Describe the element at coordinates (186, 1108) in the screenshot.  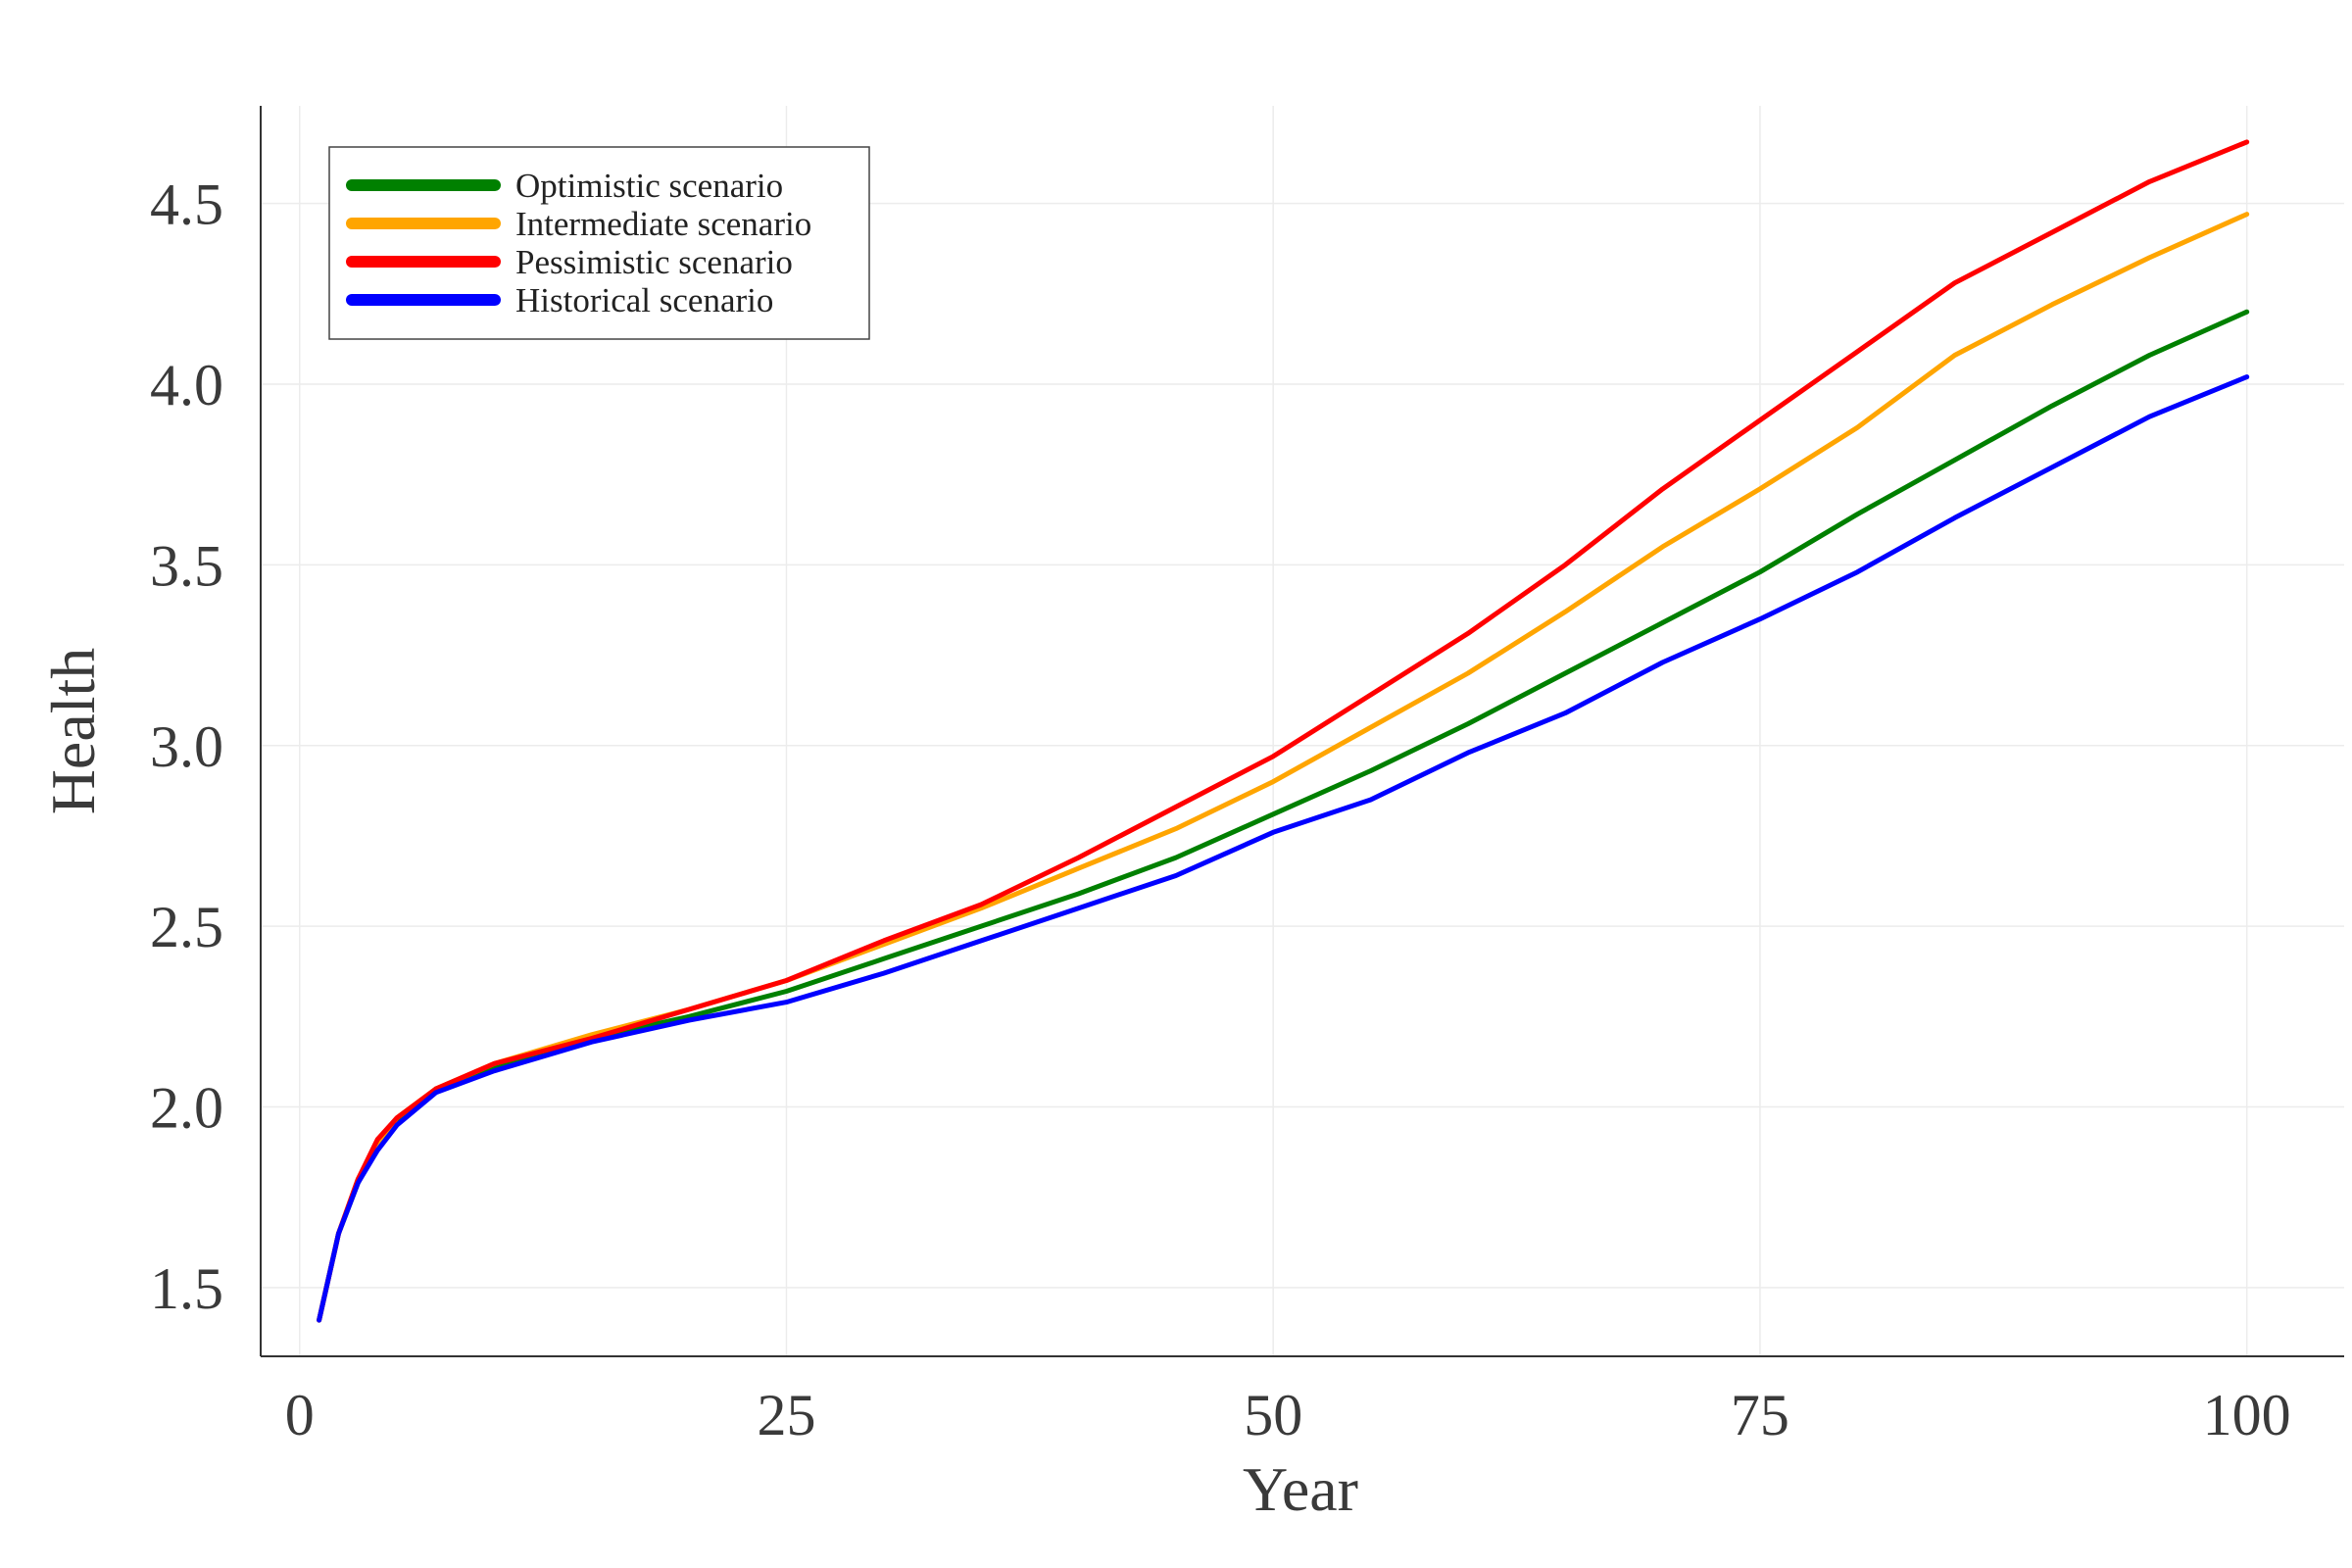
I see `y-tick-label: 2.0` at that location.